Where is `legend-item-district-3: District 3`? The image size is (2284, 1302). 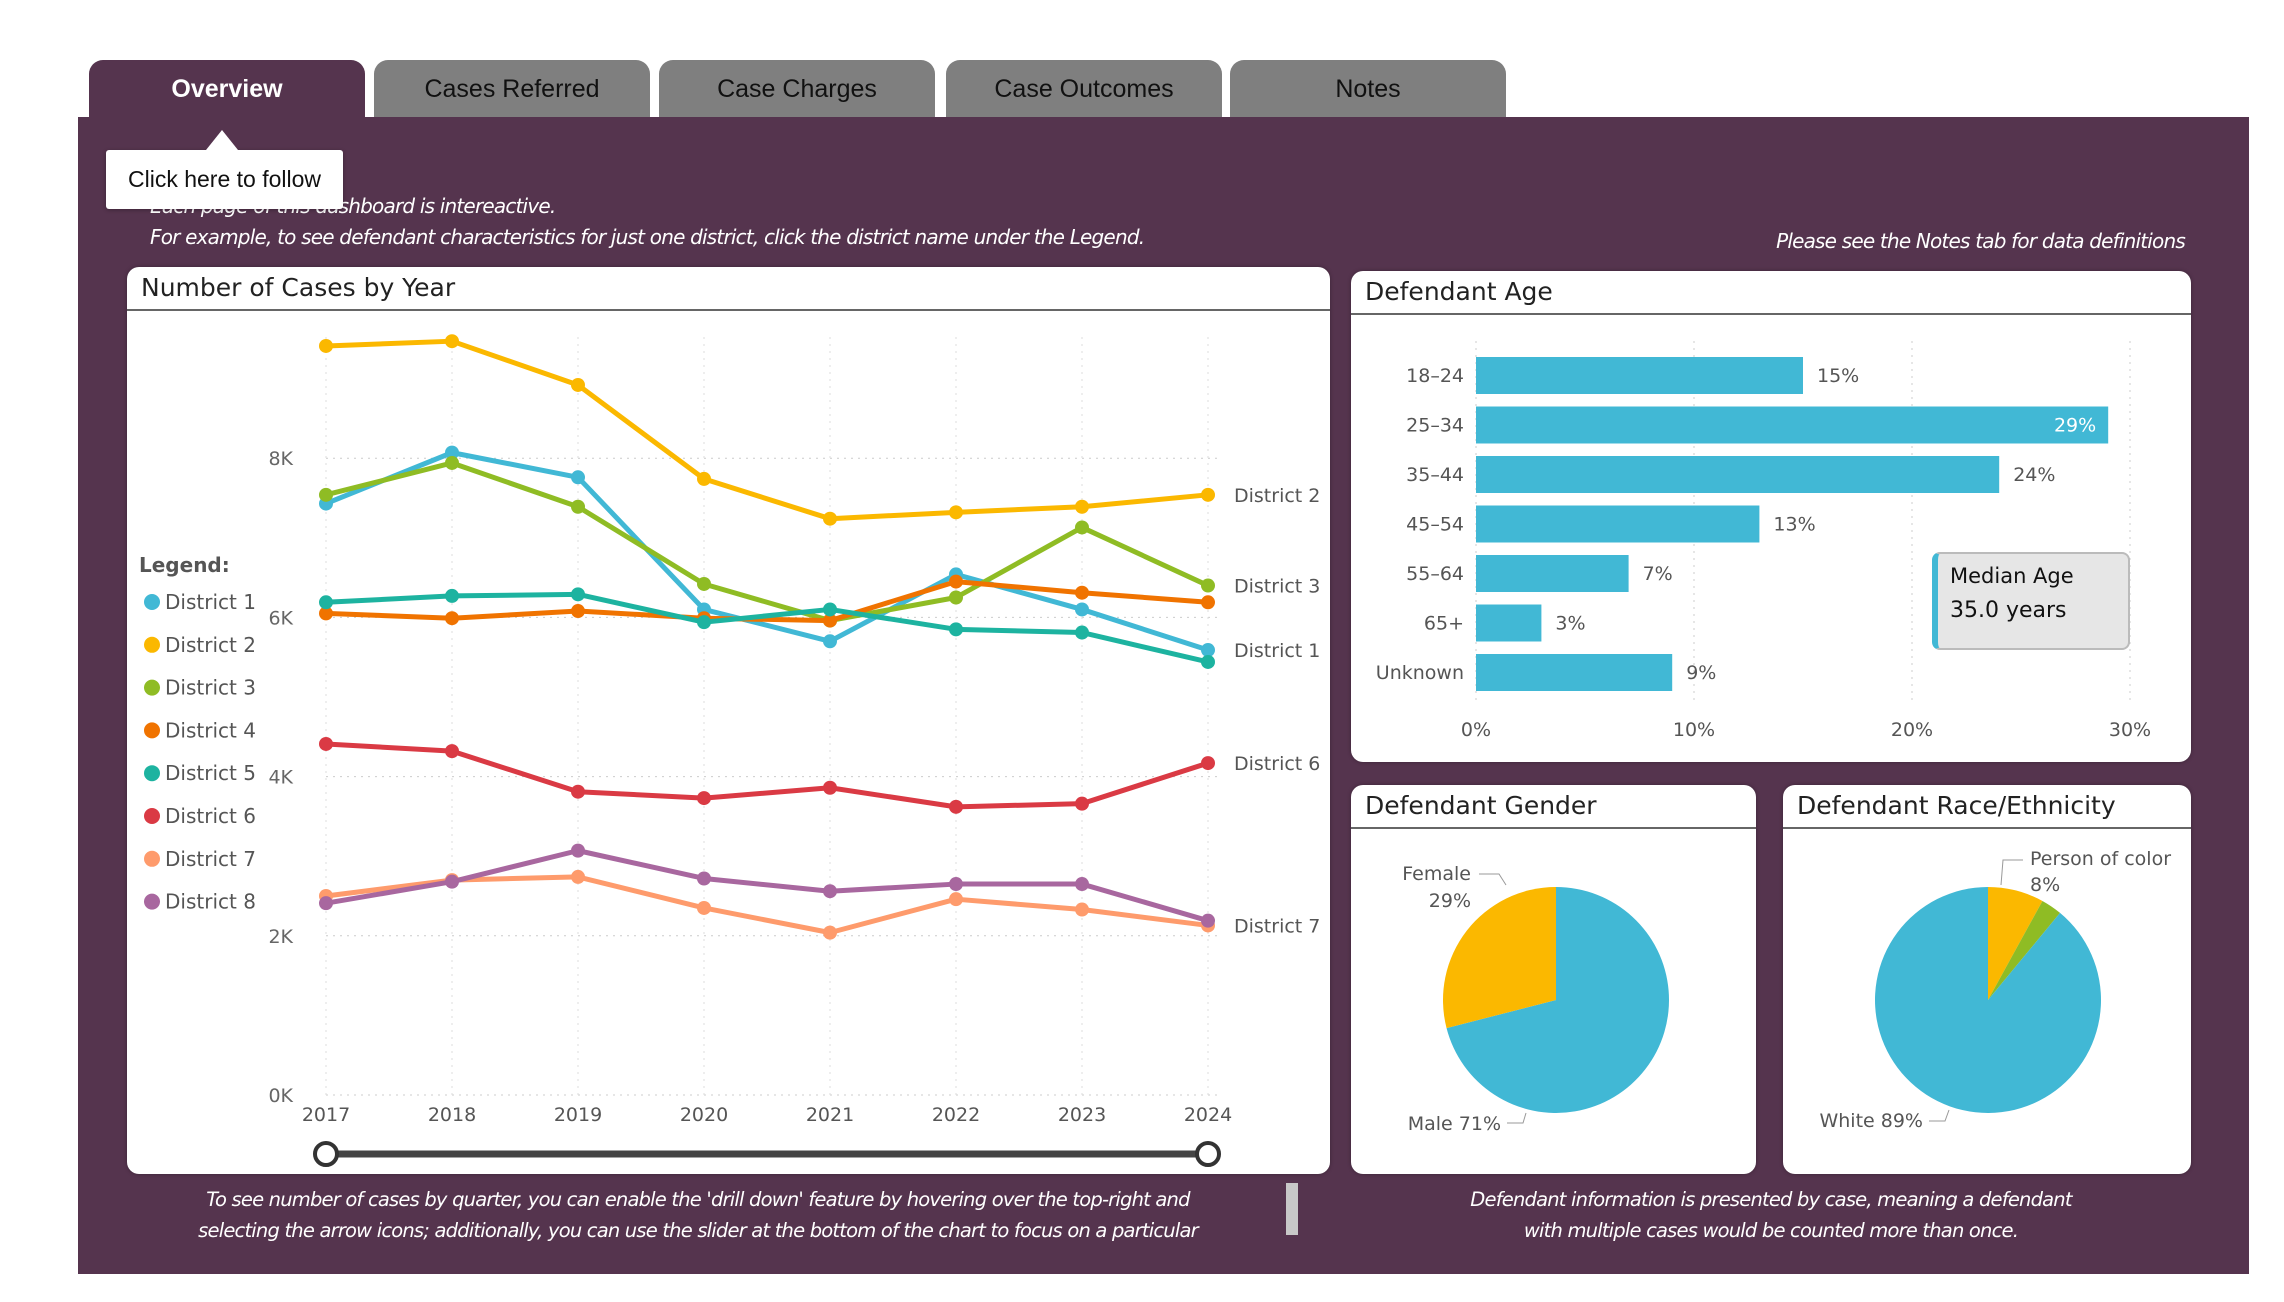 legend-item-district-3: District 3 is located at coordinates (210, 688).